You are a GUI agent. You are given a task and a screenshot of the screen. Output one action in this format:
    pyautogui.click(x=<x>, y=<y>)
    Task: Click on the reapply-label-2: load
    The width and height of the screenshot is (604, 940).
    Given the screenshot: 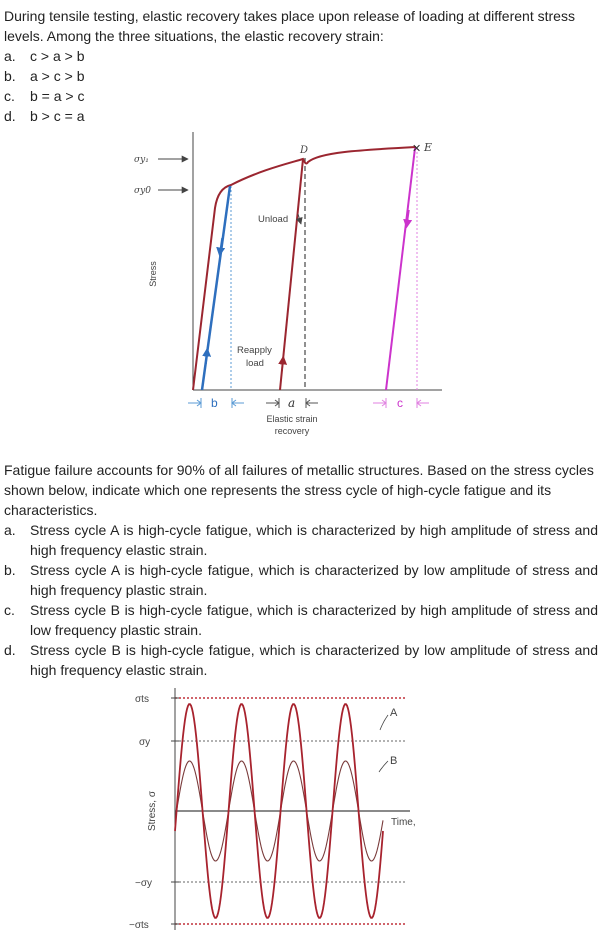 What is the action you would take?
    pyautogui.click(x=255, y=363)
    